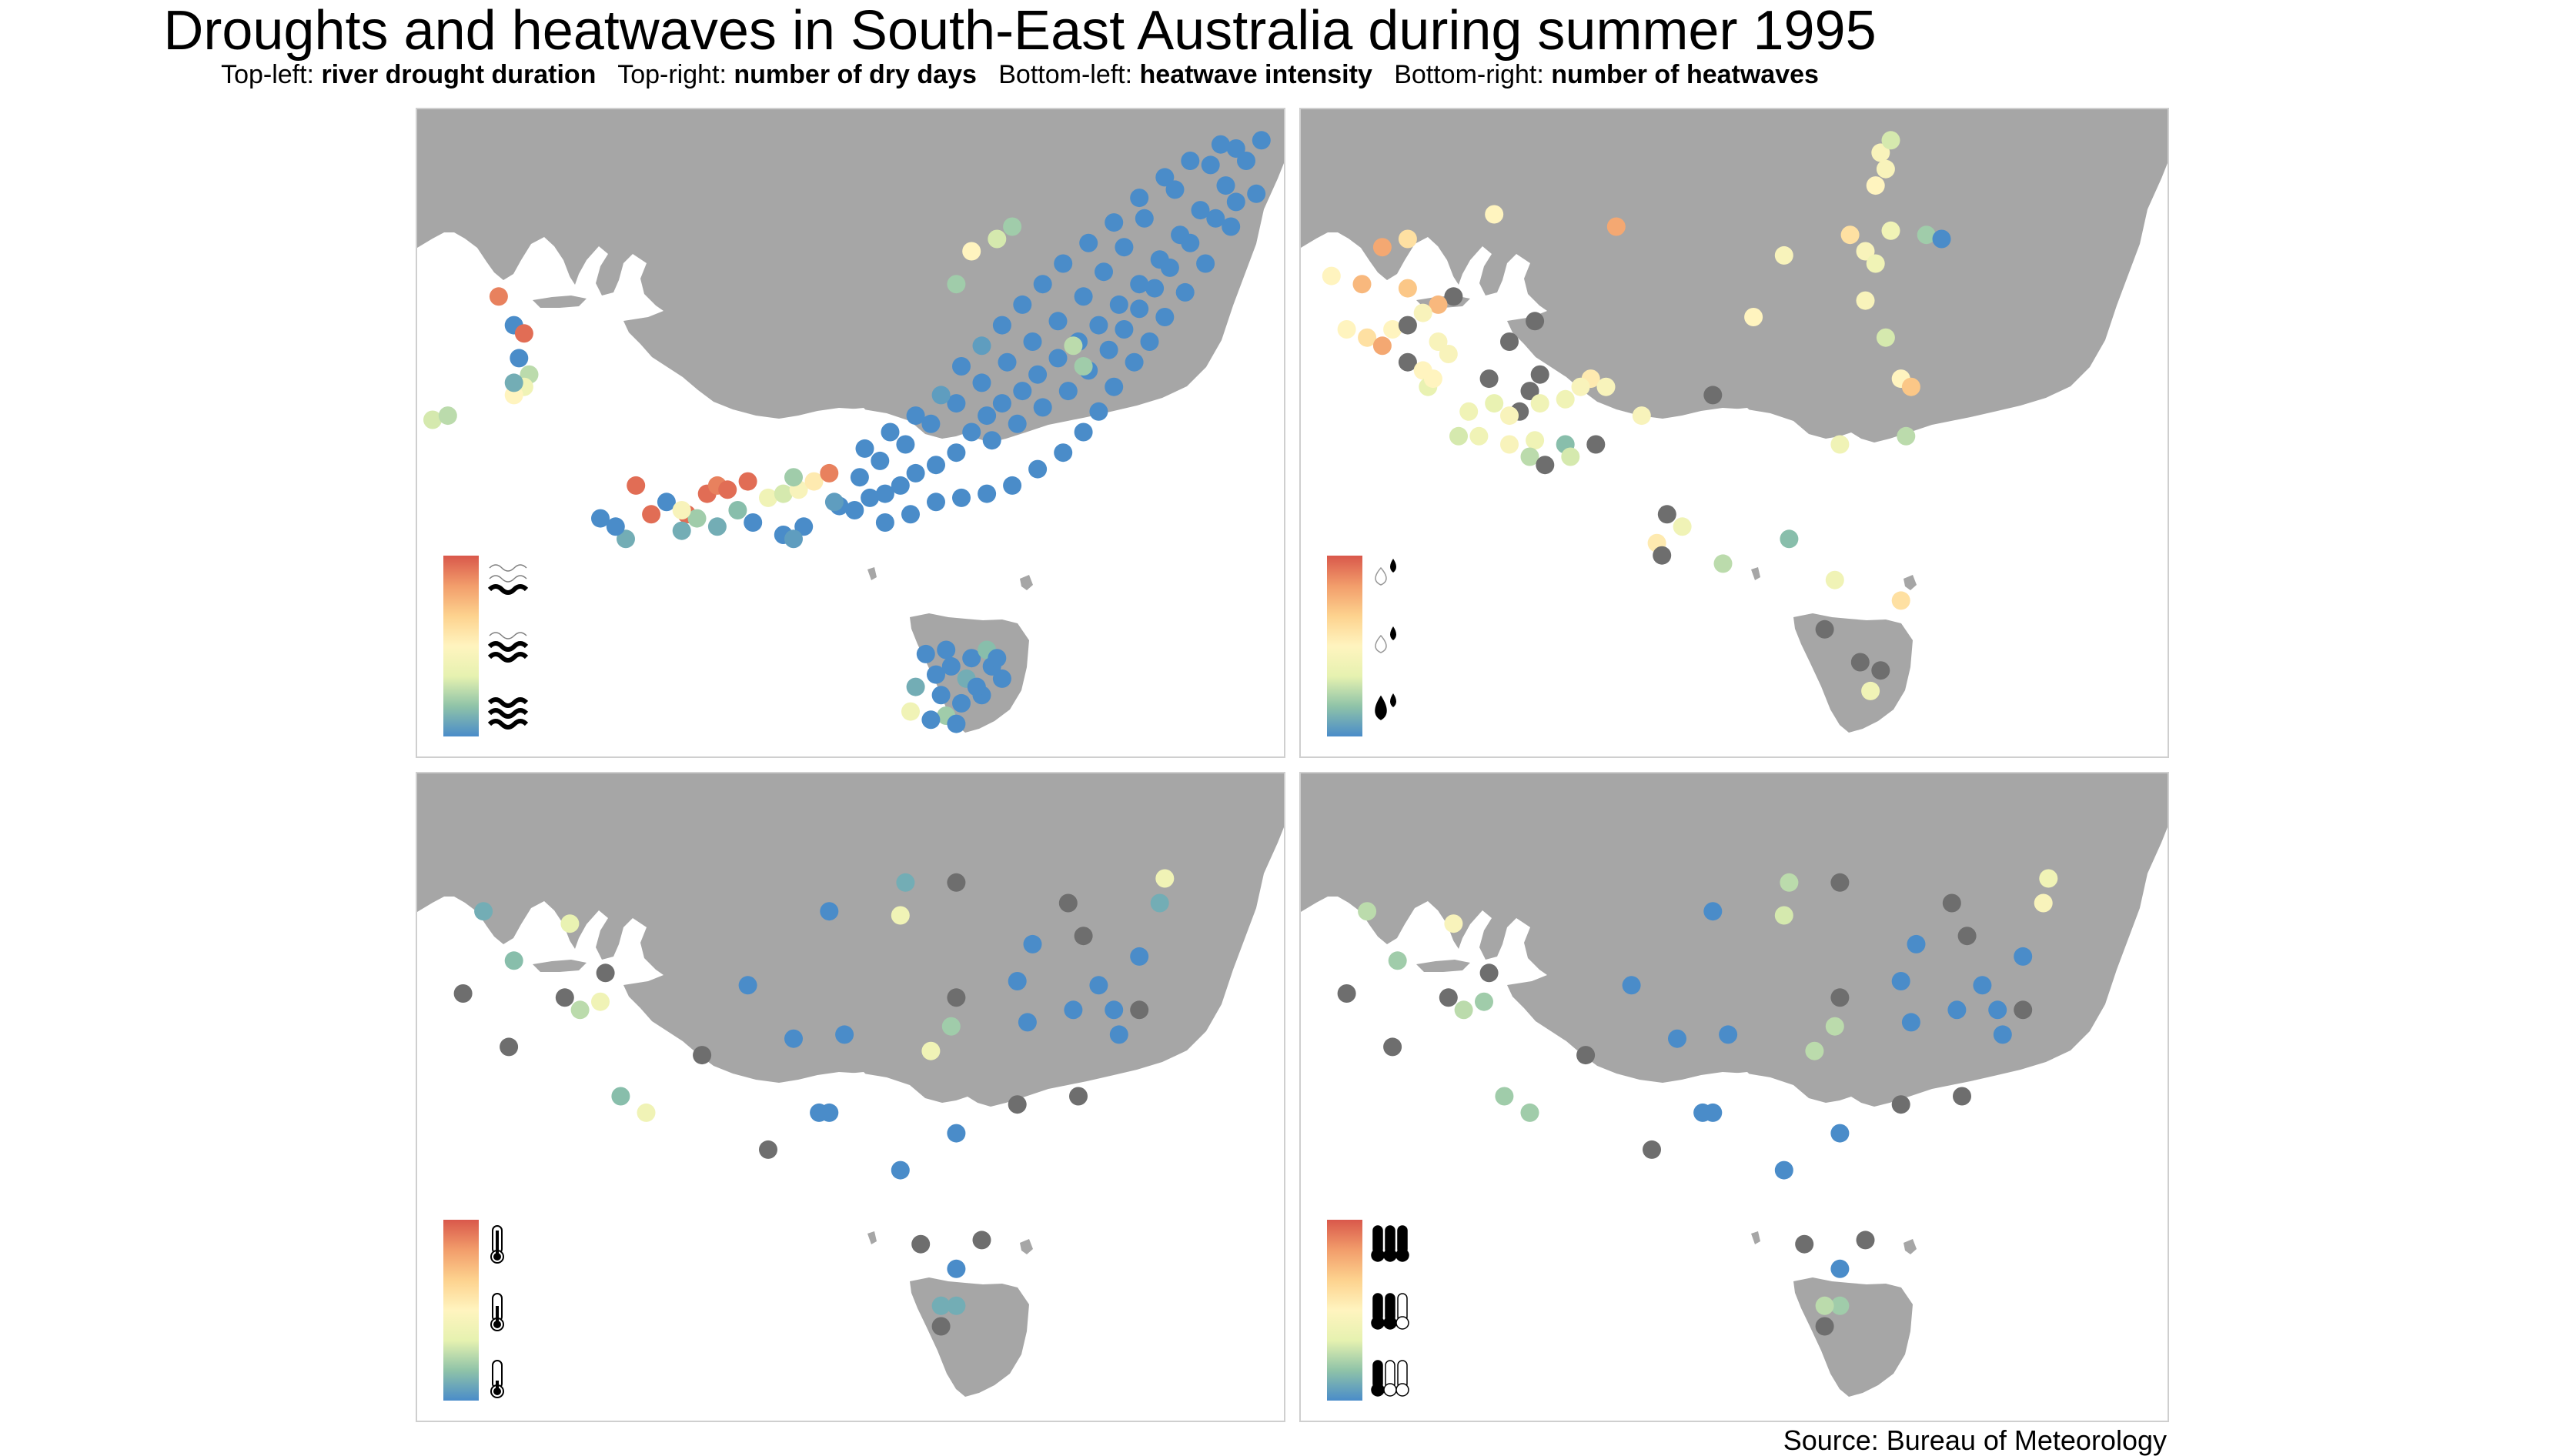  What do you see at coordinates (1255, 75) in the screenshot?
I see `subtitle-label-bottom-left: heatwave intensity` at bounding box center [1255, 75].